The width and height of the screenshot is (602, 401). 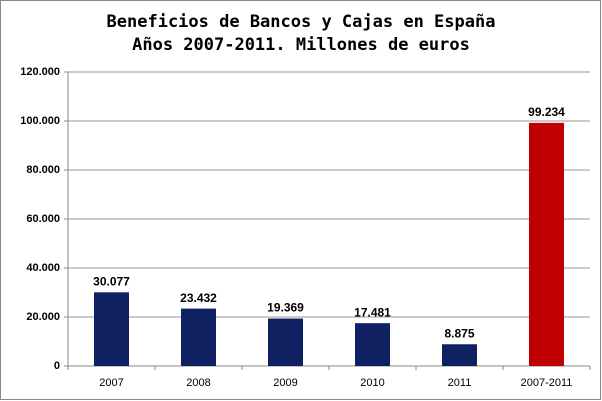 What do you see at coordinates (460, 383) in the screenshot?
I see `x-tick-label: 2011` at bounding box center [460, 383].